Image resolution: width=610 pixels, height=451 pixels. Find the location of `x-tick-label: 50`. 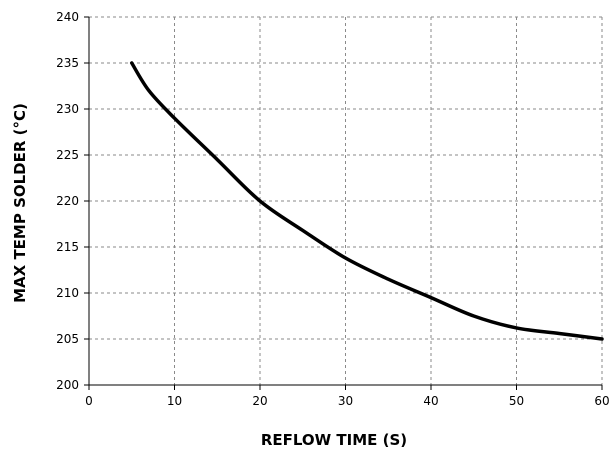

x-tick-label: 50 is located at coordinates (516, 401).